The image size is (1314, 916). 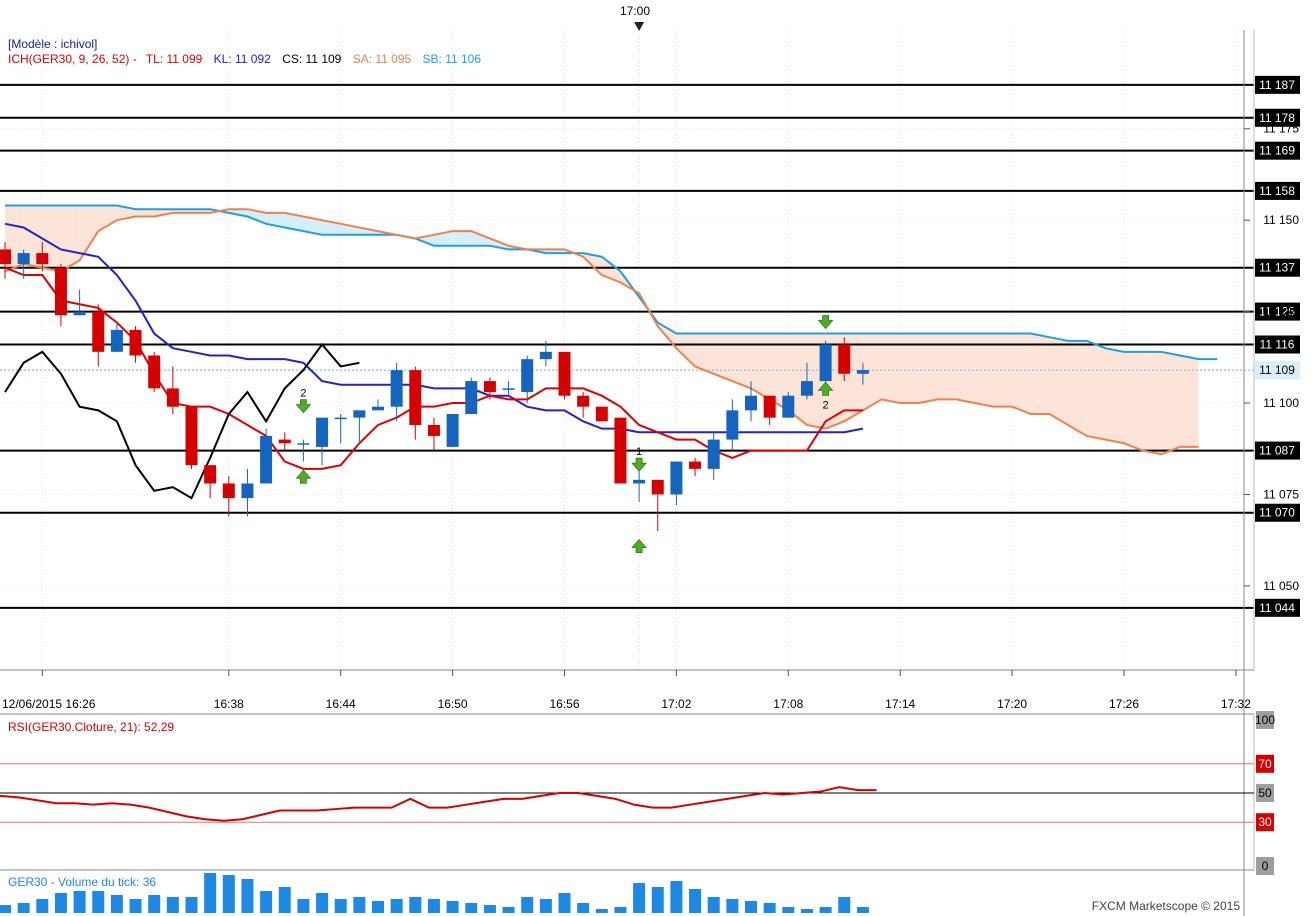 I want to click on ichimoku-prefix: ICH(GER30, 9, 26, 52) -, so click(x=72, y=59).